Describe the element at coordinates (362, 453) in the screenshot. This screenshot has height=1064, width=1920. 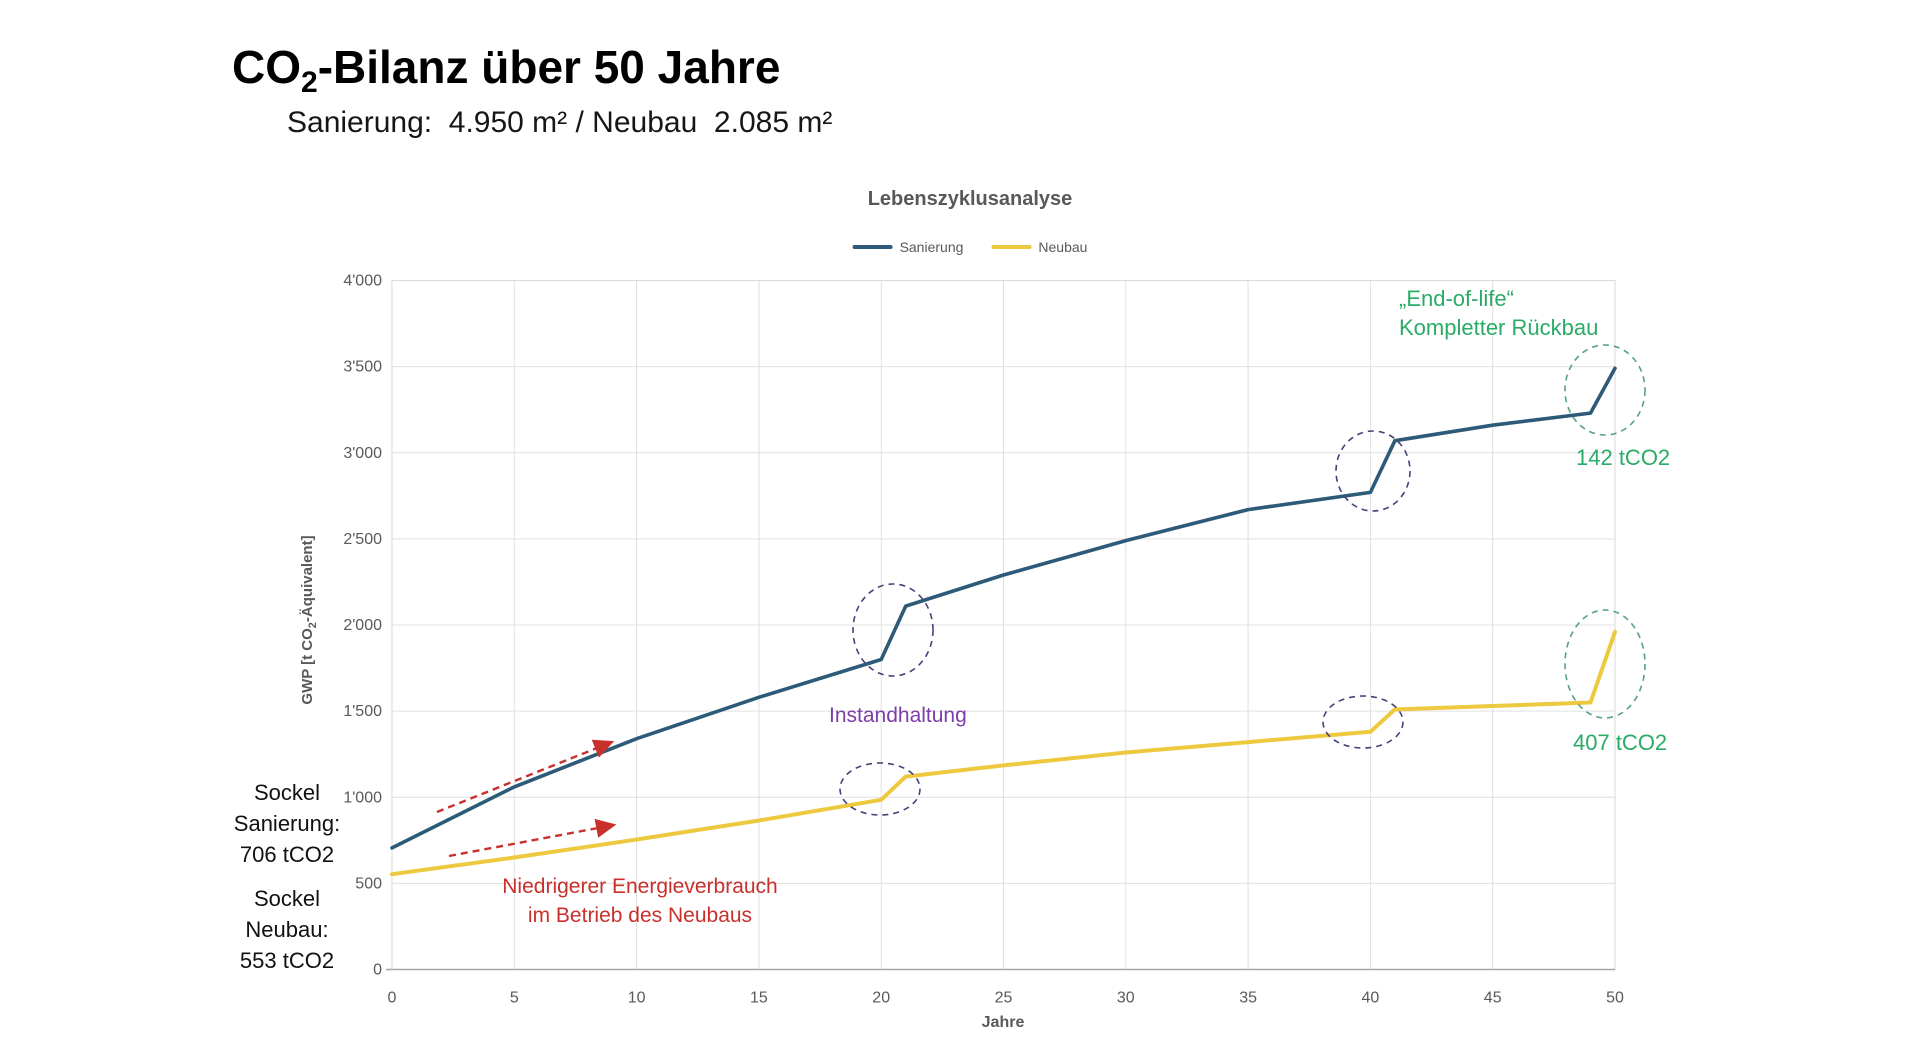
I see `y-tick-label: 3'000` at that location.